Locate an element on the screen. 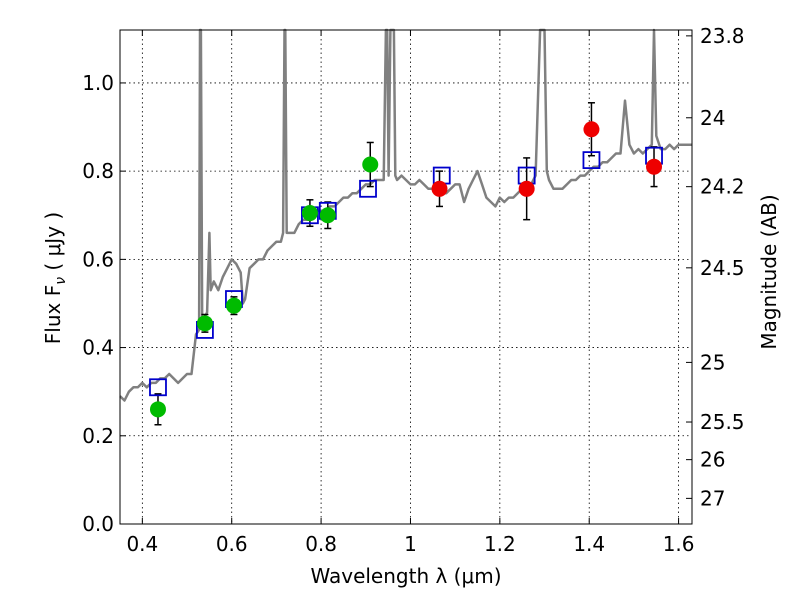 This screenshot has height=600, width=800. x-tick-label: 1.2 is located at coordinates (500, 544).